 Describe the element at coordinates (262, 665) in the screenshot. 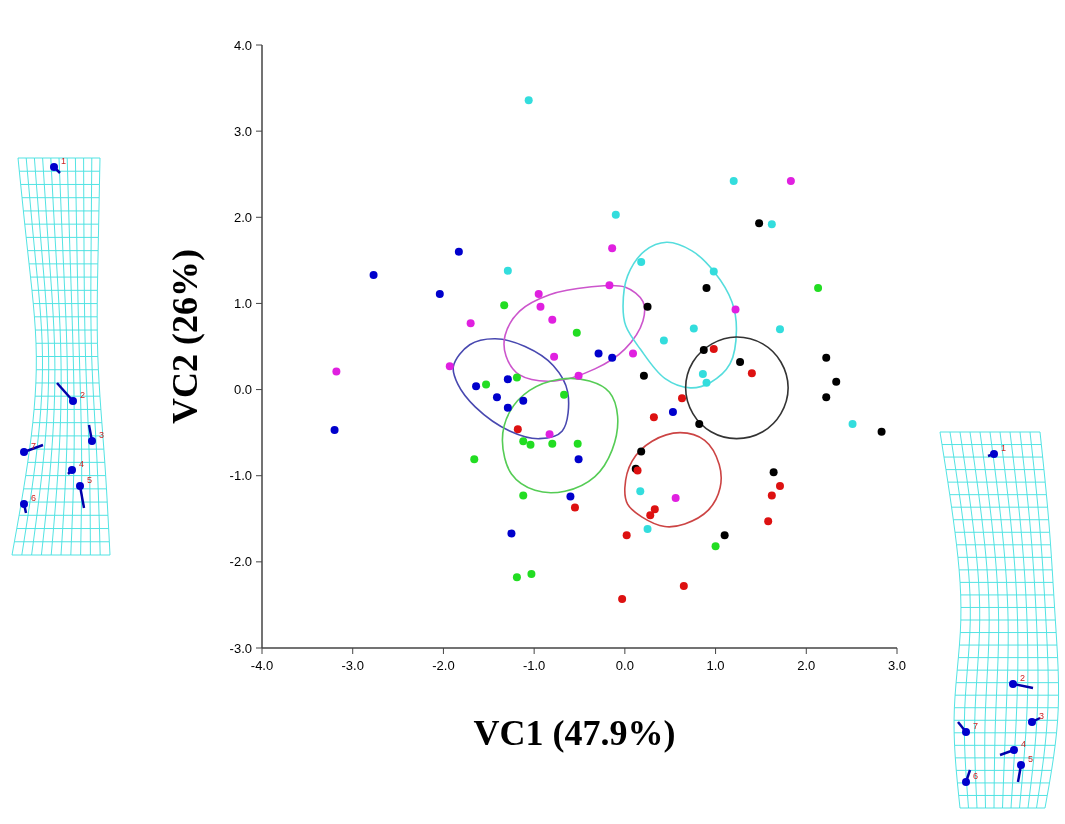

I see `x-tick-label: -4.0` at that location.